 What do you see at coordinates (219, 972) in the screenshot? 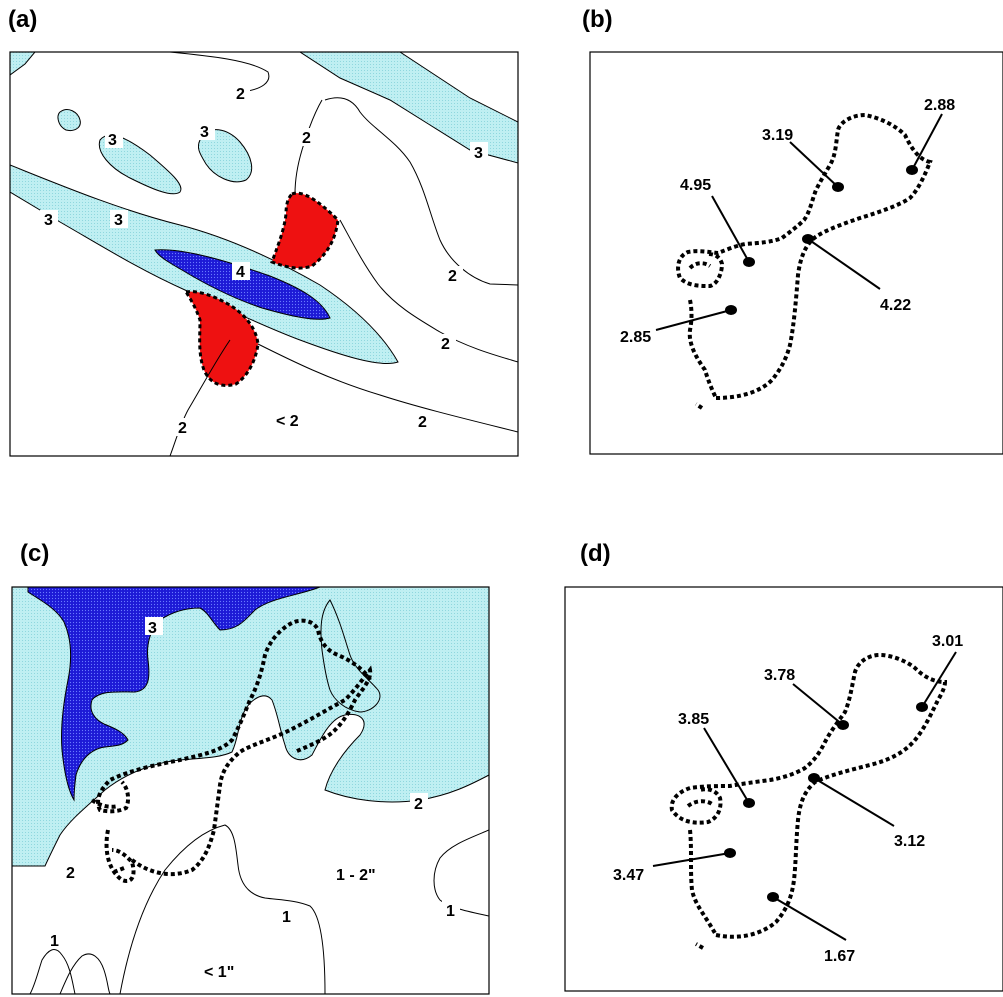
I see `contour-label: < 1"` at bounding box center [219, 972].